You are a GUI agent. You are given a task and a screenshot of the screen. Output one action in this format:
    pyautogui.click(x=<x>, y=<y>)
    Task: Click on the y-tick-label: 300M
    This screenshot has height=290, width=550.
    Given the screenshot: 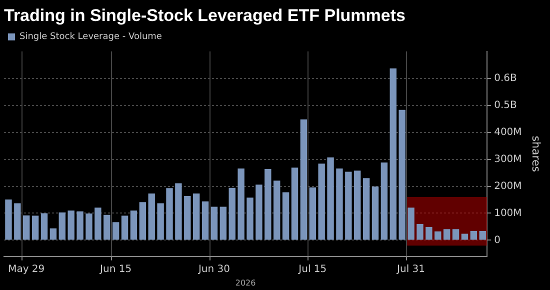 What is the action you would take?
    pyautogui.click(x=508, y=159)
    